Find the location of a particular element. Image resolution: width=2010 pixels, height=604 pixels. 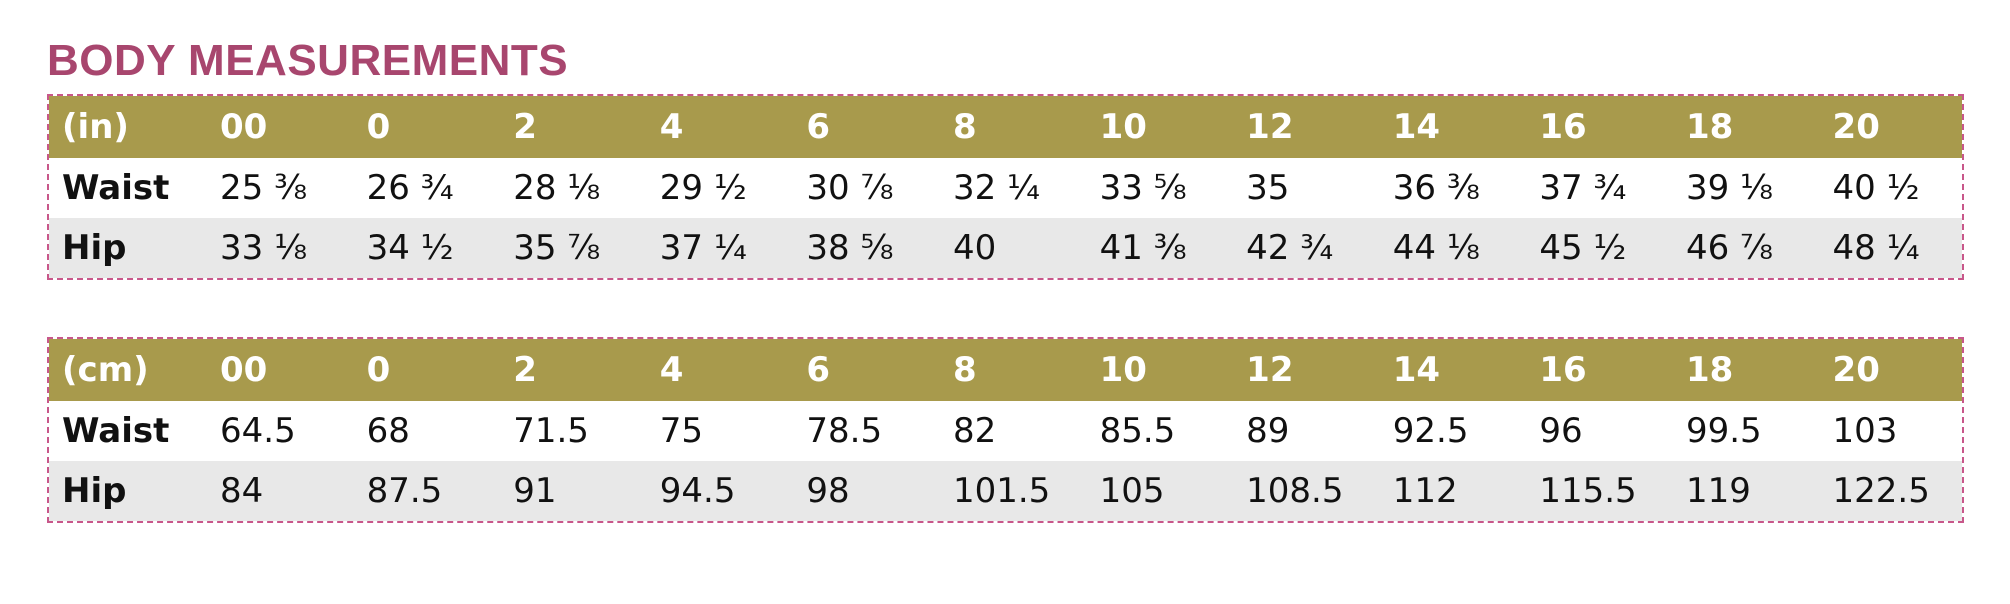

cell: 40 ½ is located at coordinates (1876, 188).